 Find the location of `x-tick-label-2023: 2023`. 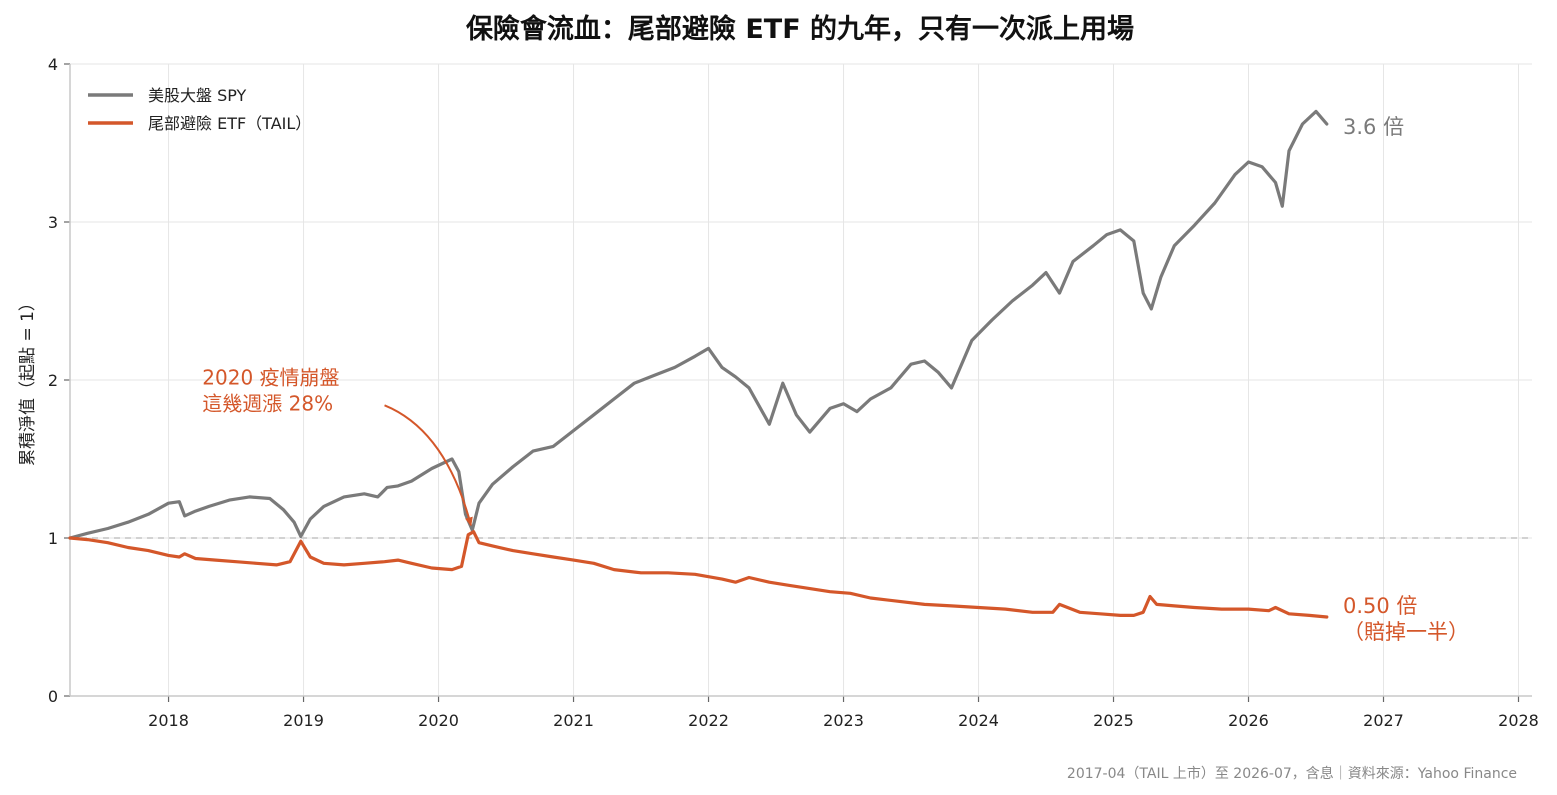

x-tick-label-2023: 2023 is located at coordinates (843, 720).